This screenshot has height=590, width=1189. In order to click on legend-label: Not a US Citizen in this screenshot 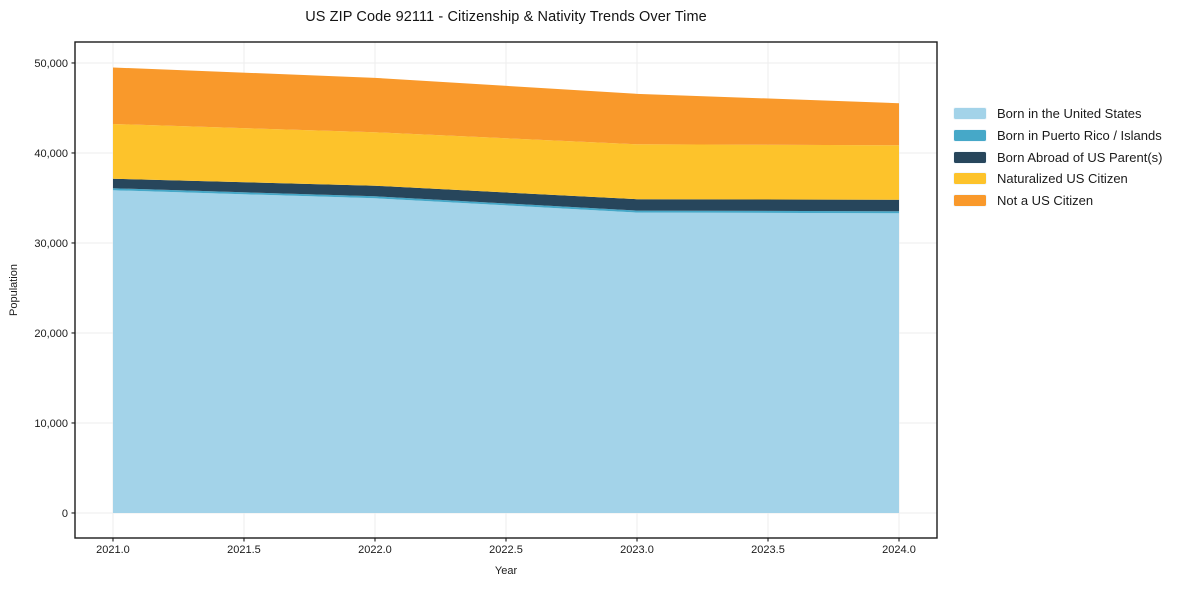, I will do `click(1045, 201)`.